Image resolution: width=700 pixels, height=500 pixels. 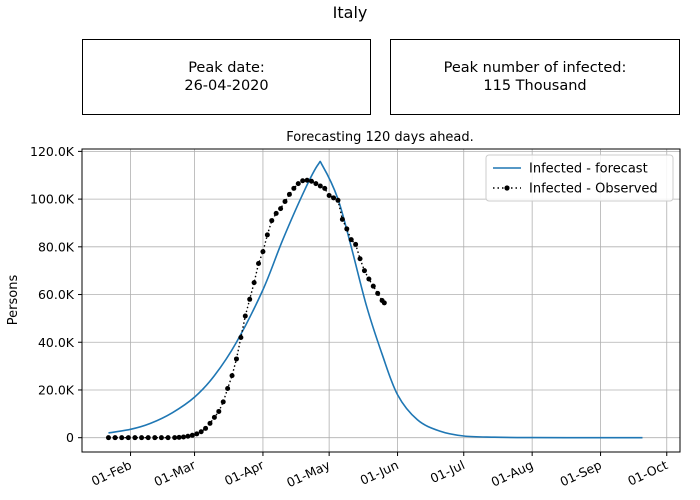 What do you see at coordinates (226, 77) in the screenshot?
I see `peak-date-box: Peak date: 26-04-2020` at bounding box center [226, 77].